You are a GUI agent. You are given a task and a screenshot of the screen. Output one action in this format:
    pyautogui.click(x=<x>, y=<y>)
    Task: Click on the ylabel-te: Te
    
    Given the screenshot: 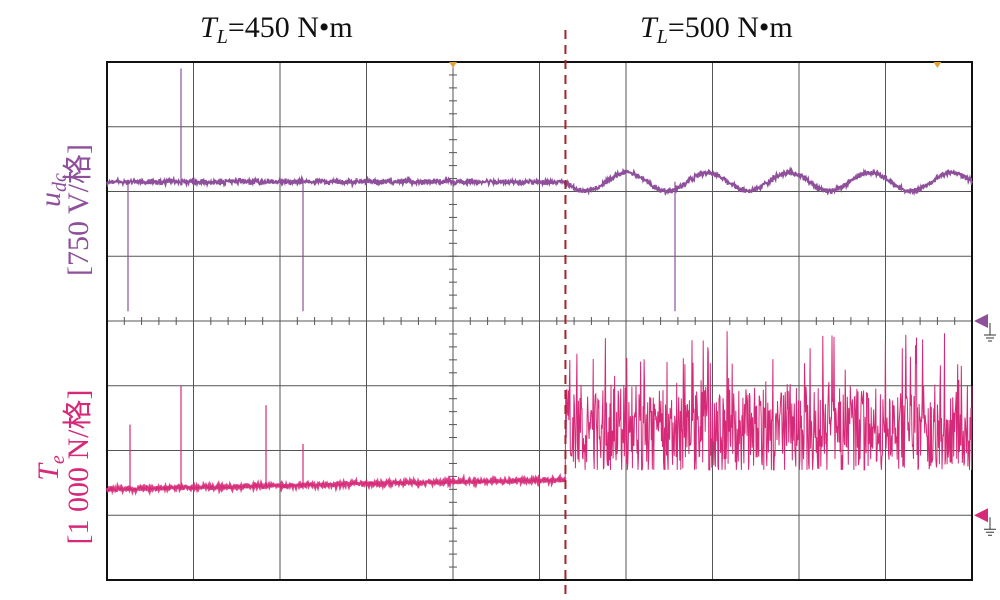 What is the action you would take?
    pyautogui.click(x=50, y=468)
    